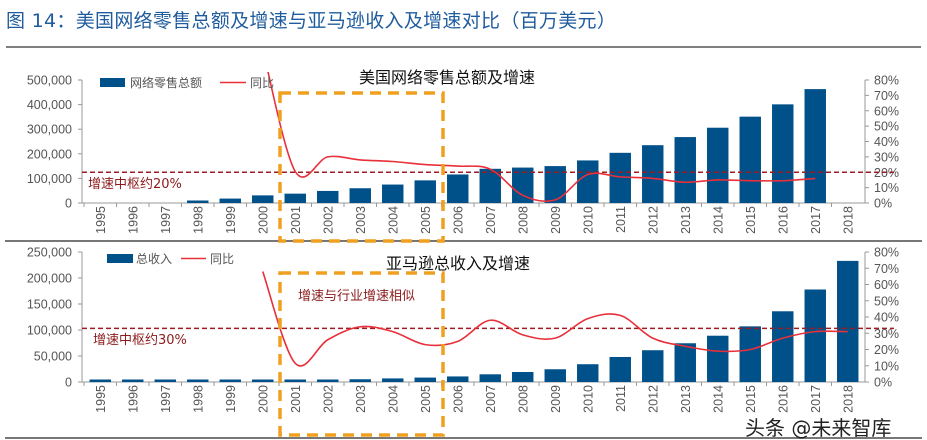 The width and height of the screenshot is (927, 440). Describe the element at coordinates (49, 305) in the screenshot. I see `left-tick-label: 150,000` at that location.